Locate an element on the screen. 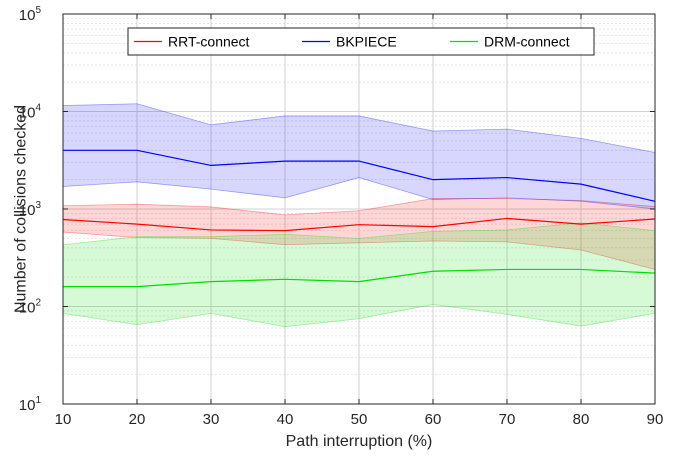 Image resolution: width=692 pixels, height=461 pixels. drm-connect-band-upper-edge is located at coordinates (359, 234).